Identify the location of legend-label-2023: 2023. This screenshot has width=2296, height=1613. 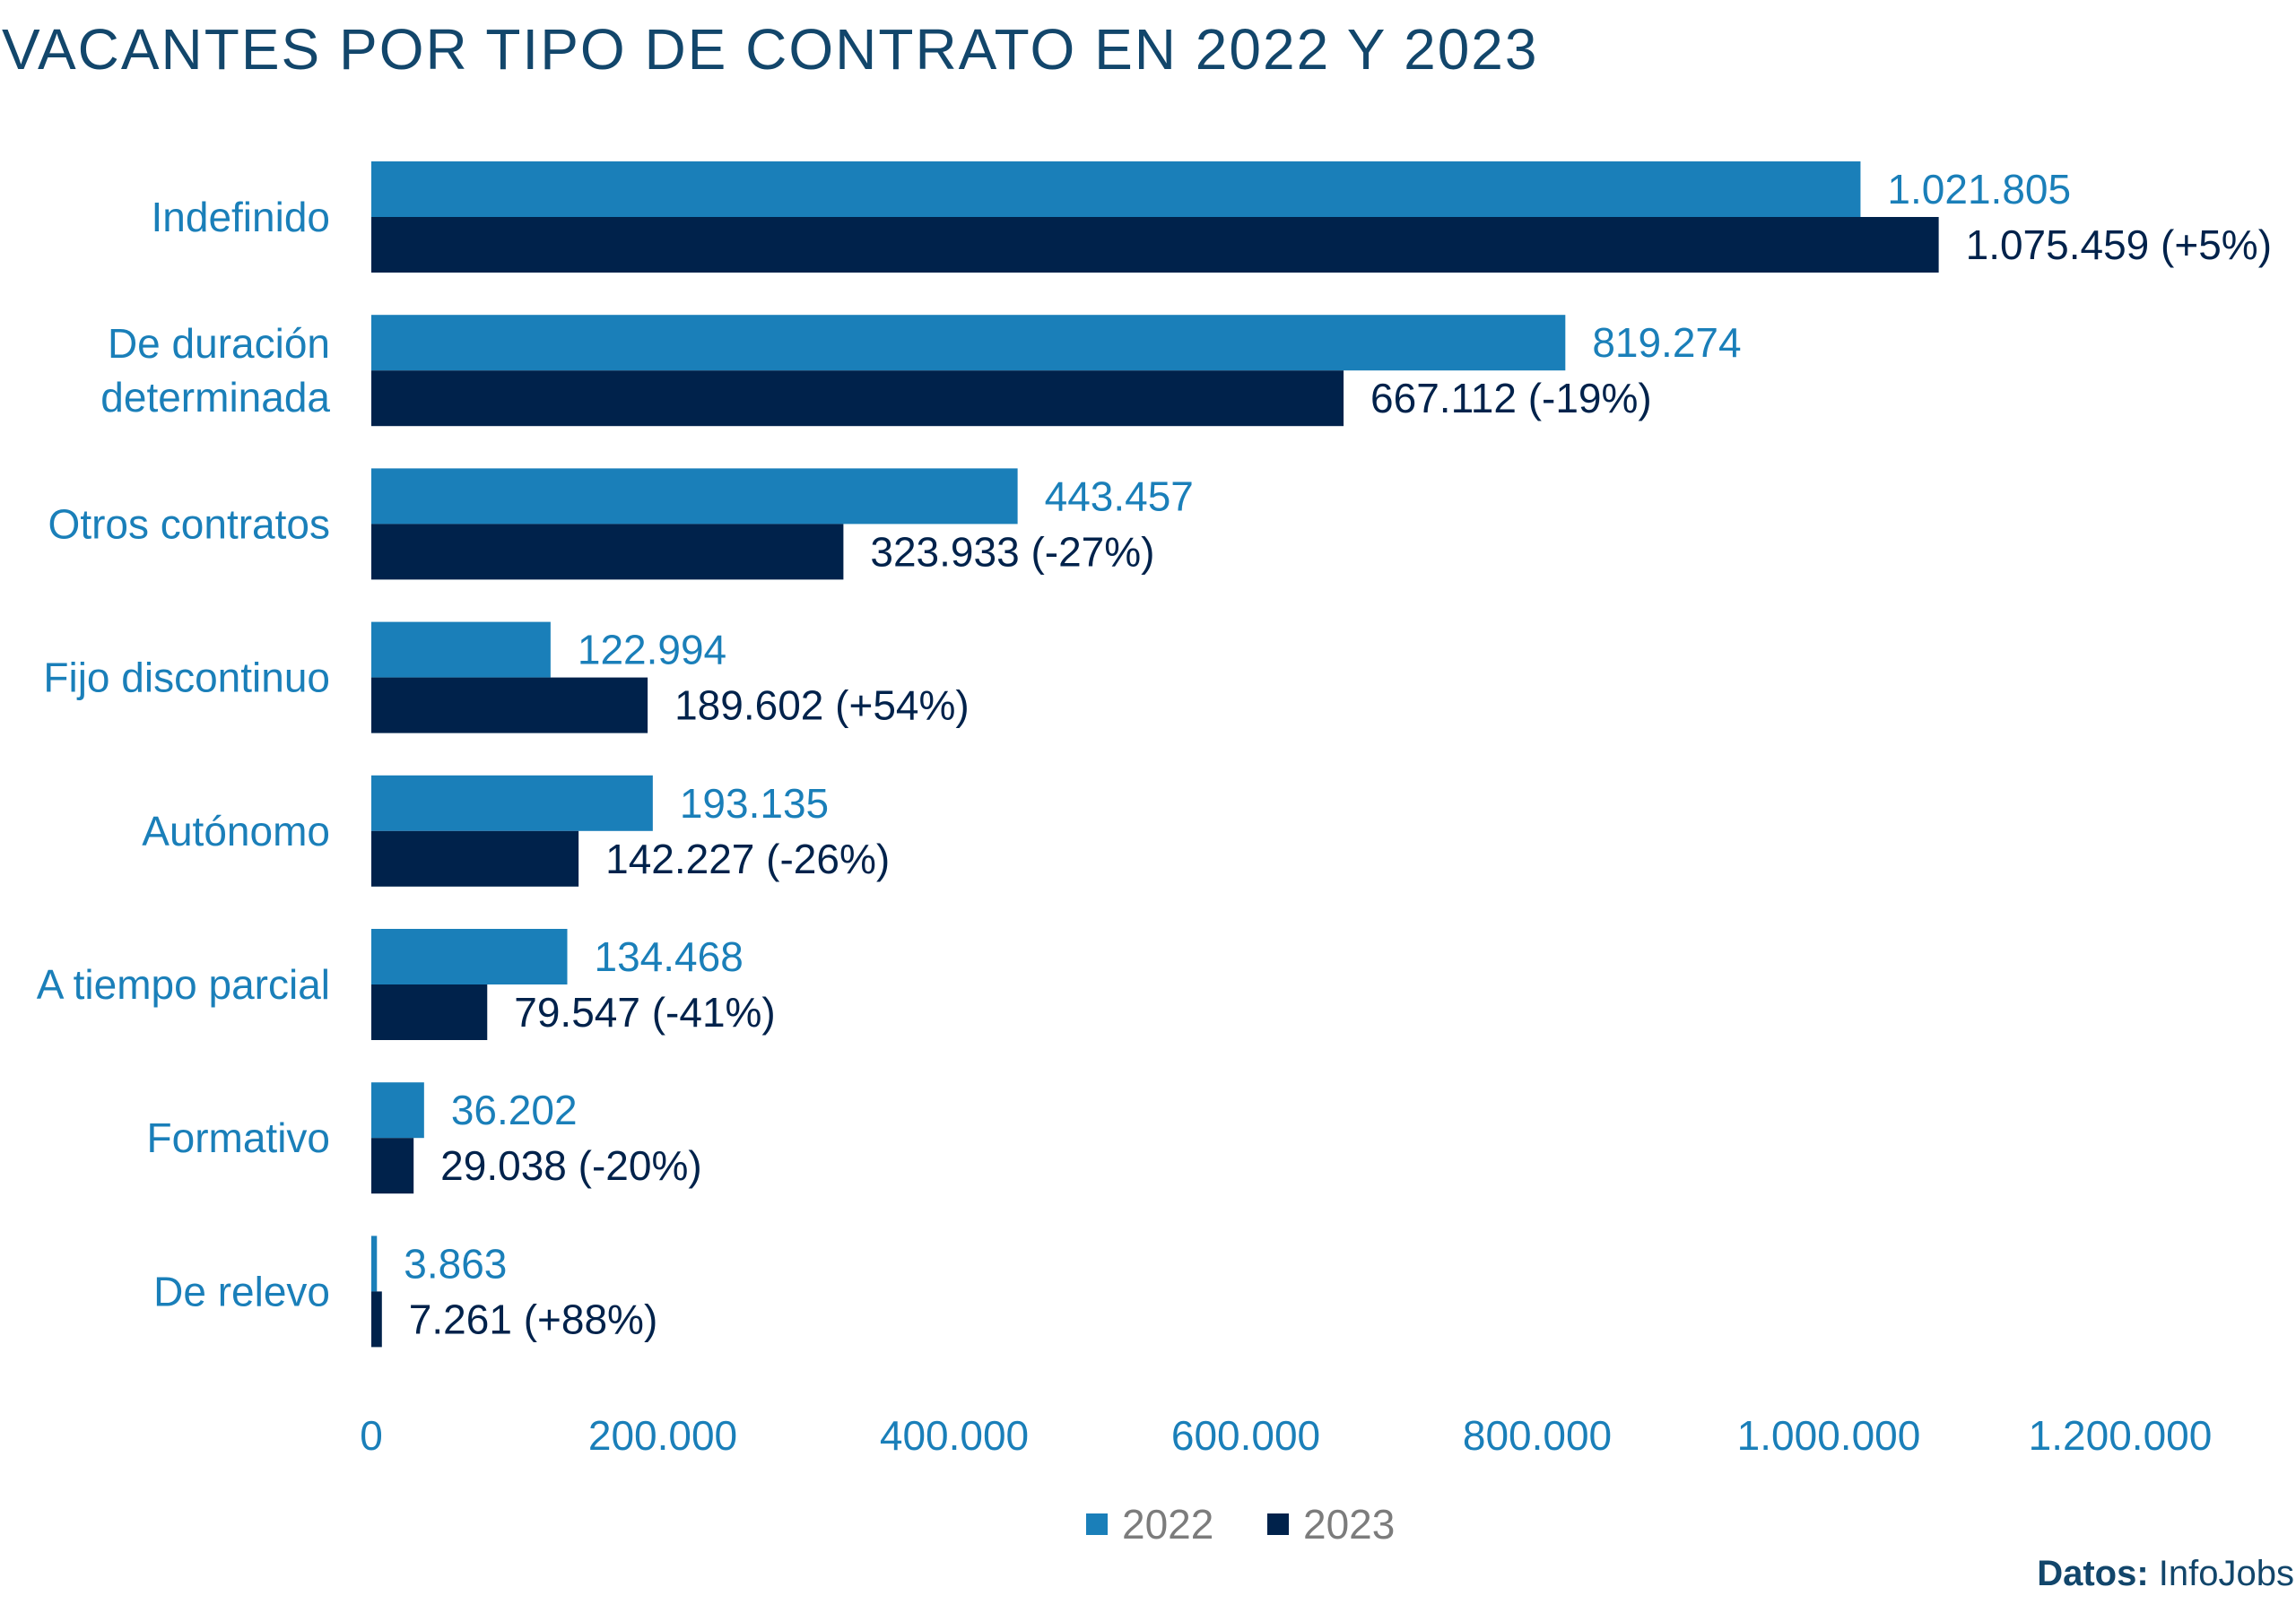
(1349, 1524).